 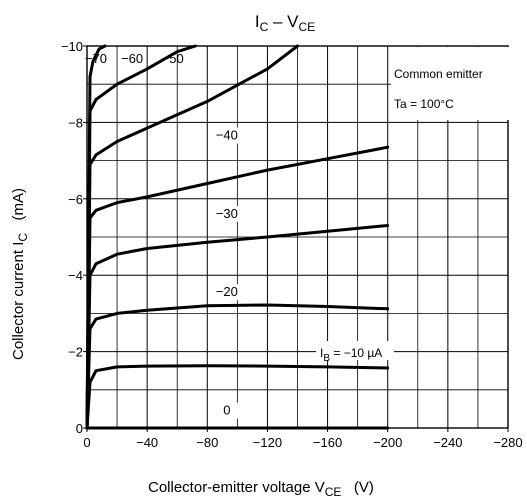 I want to click on curve-ib-base, so click(x=237, y=397).